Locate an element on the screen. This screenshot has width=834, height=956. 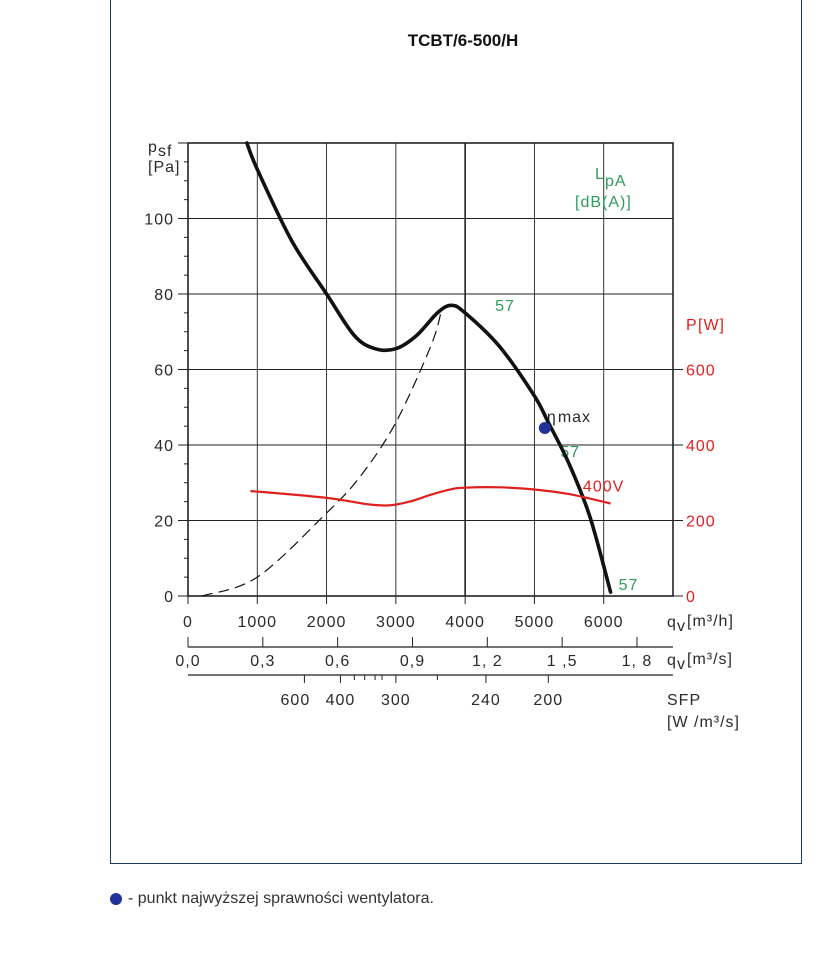
power-tick-label: 0 is located at coordinates (691, 597).